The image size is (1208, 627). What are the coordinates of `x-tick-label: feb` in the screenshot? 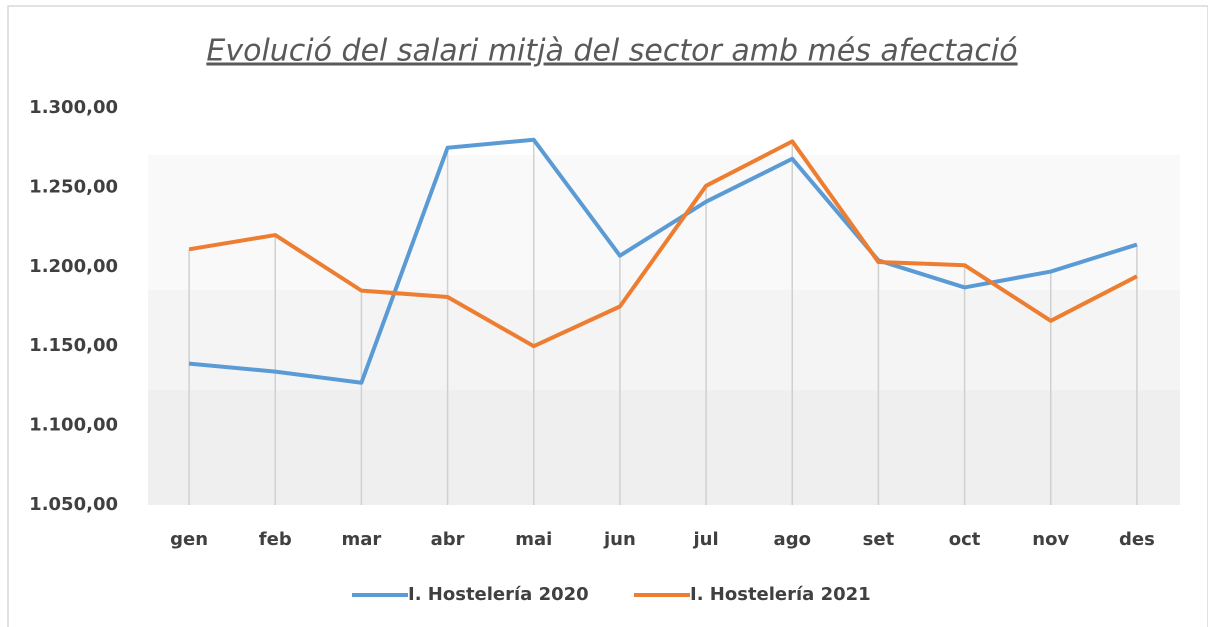 It's located at (275, 539).